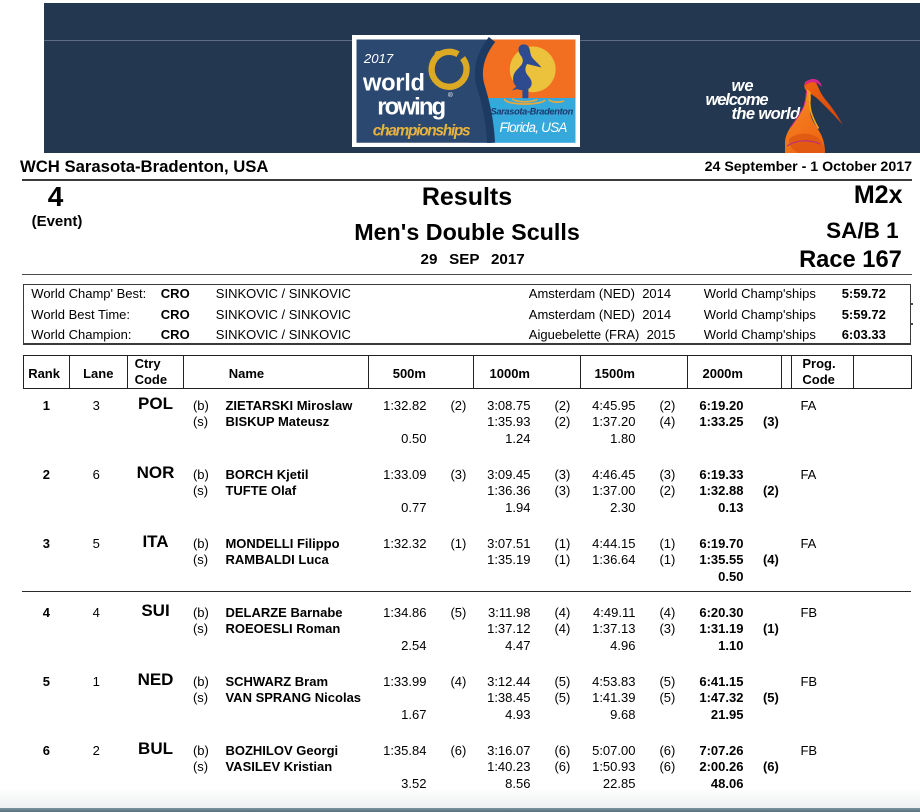  What do you see at coordinates (531, 111) in the screenshot?
I see `svg-text: Sarasota-Bradenton` at bounding box center [531, 111].